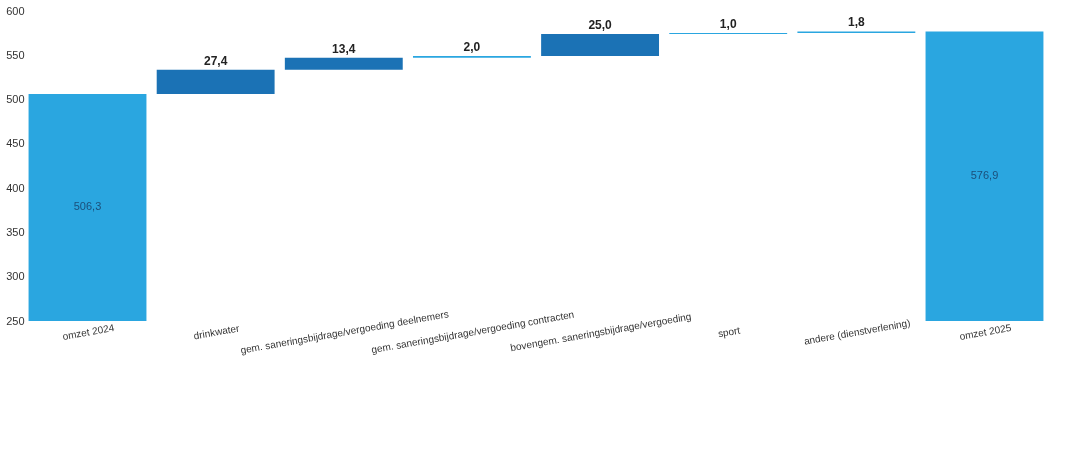 The width and height of the screenshot is (1086, 459). Describe the element at coordinates (15, 320) in the screenshot. I see `y-tick-label: 250` at that location.